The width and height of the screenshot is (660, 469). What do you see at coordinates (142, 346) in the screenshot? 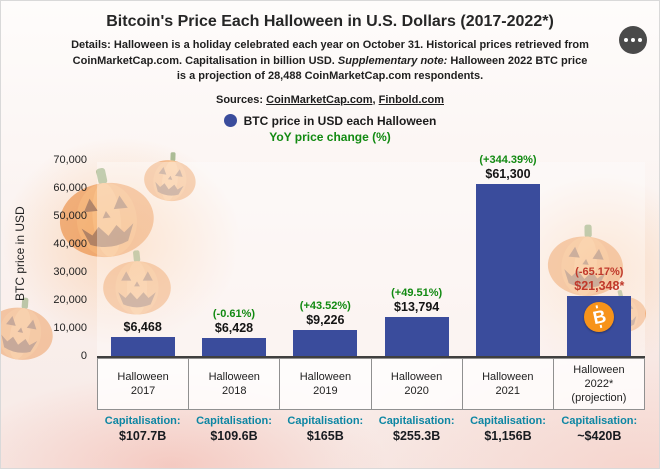
I see `price-bar-2017` at bounding box center [142, 346].